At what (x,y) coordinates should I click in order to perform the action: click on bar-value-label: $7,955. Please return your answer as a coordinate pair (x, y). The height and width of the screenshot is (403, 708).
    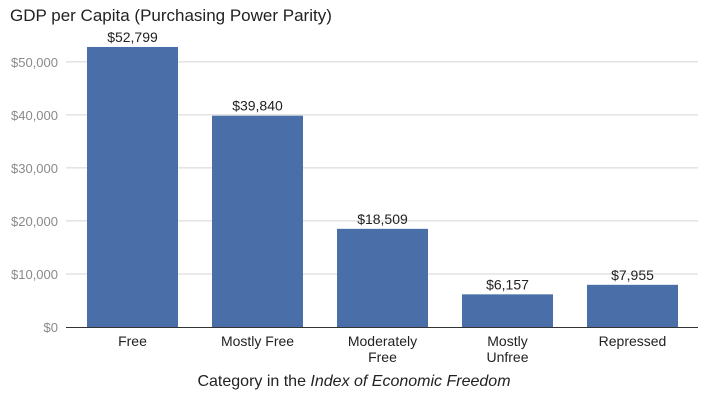
    Looking at the image, I should click on (632, 275).